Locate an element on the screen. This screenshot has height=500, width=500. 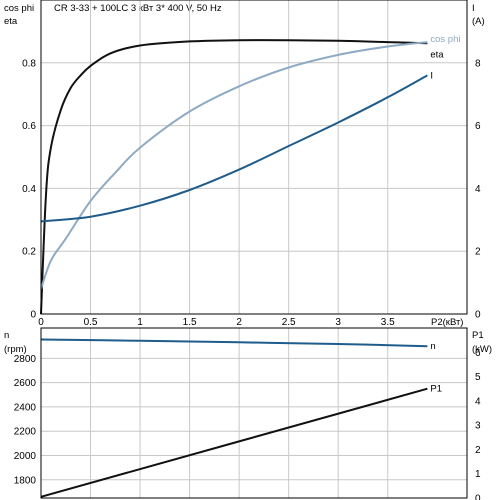
top-left-ylabel-2: eta is located at coordinates (11, 21).